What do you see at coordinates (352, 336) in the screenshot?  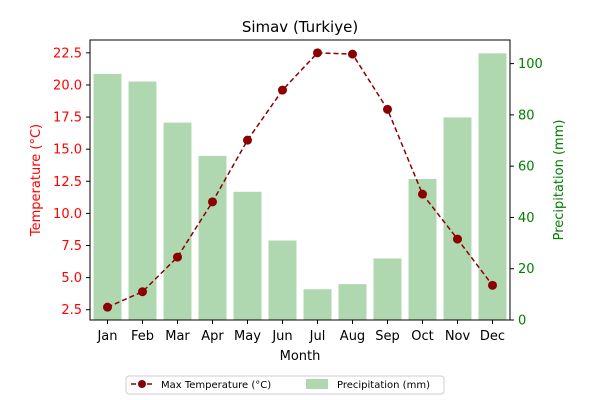 I see `x-tick-label: Aug` at bounding box center [352, 336].